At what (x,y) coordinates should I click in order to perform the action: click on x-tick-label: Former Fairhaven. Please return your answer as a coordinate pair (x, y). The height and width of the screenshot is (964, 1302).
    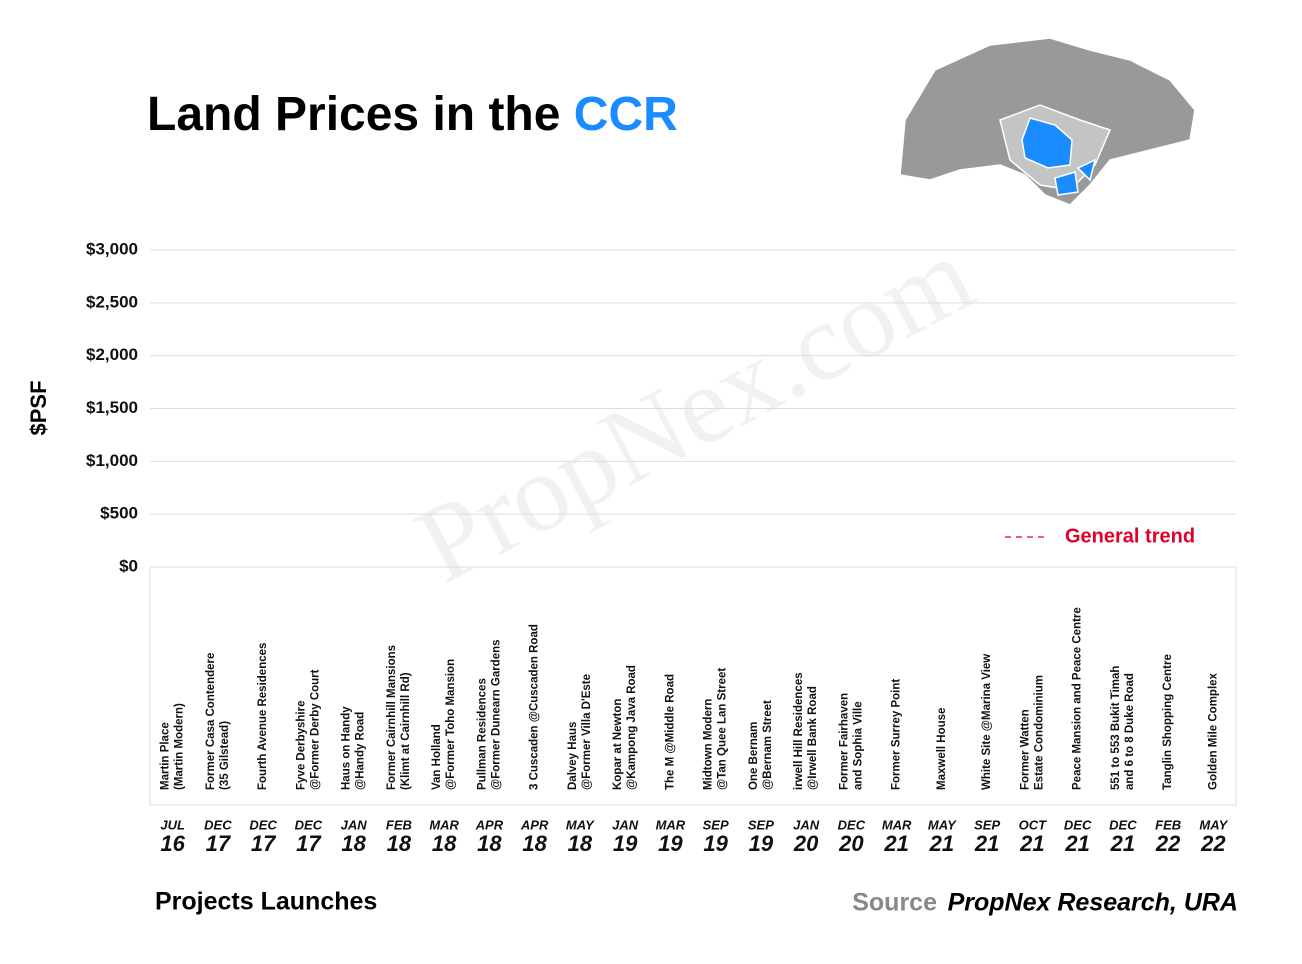
    Looking at the image, I should click on (844, 741).